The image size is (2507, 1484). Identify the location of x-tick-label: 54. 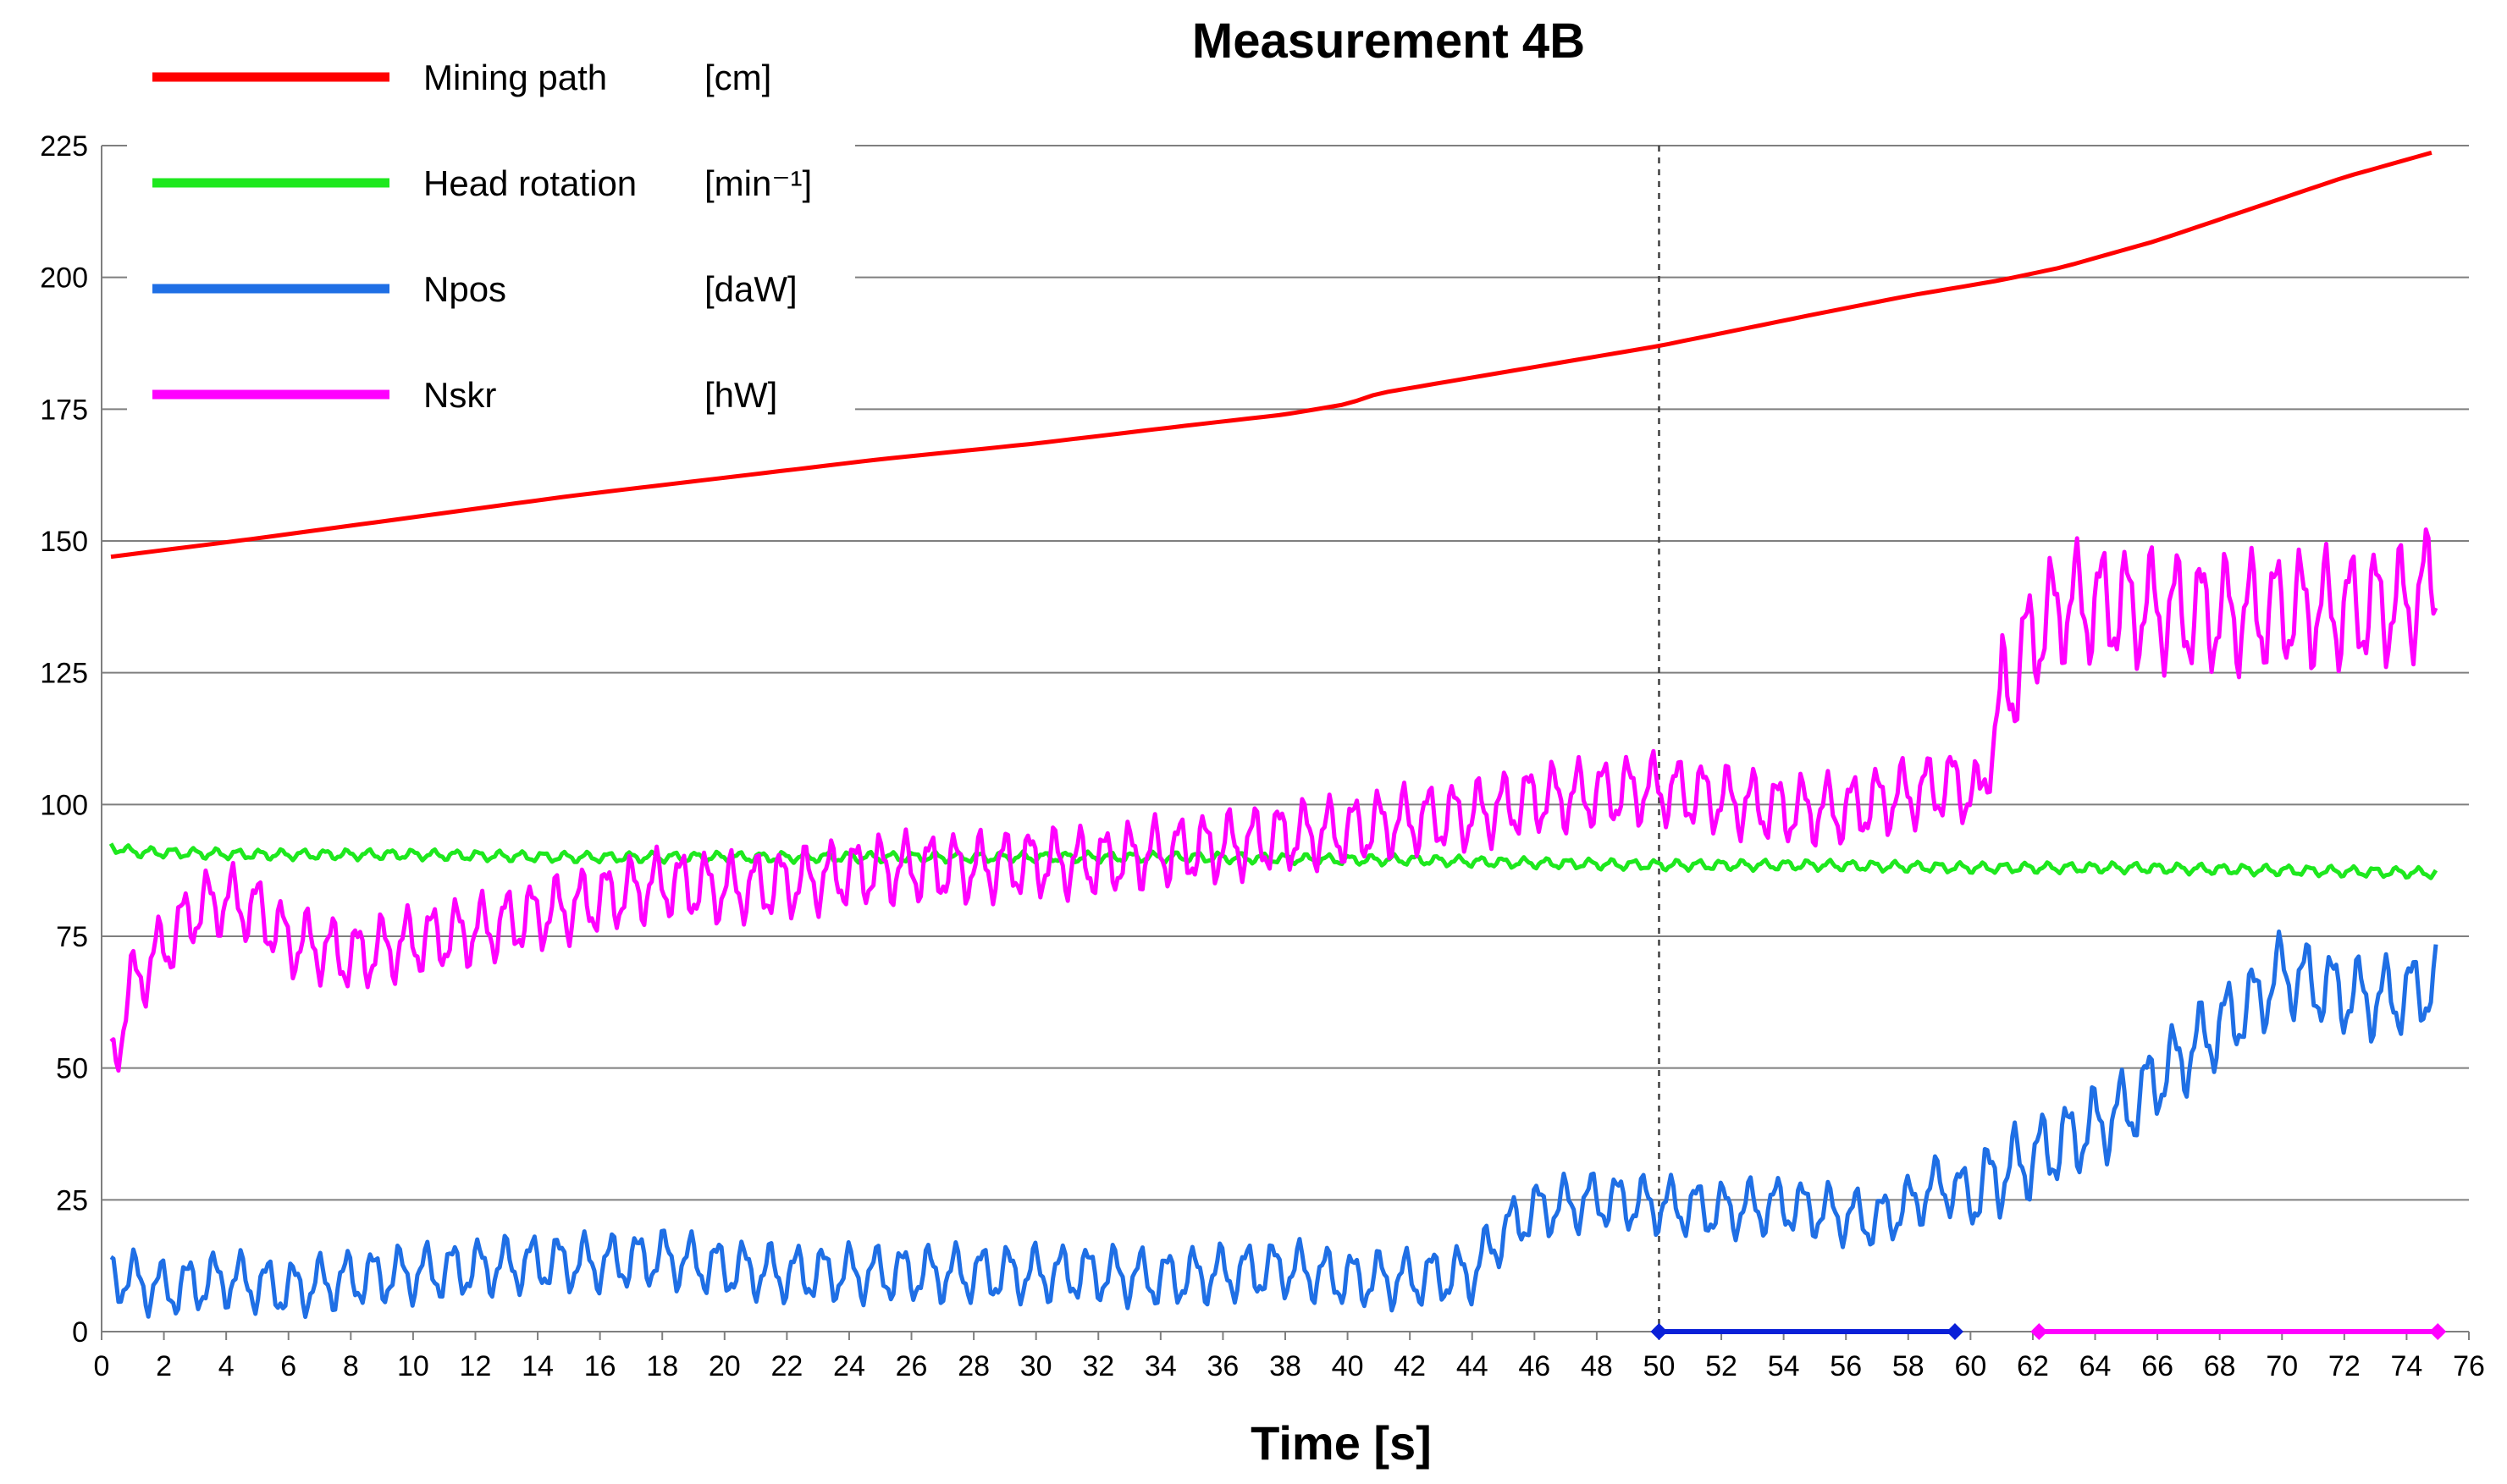
(1784, 1366).